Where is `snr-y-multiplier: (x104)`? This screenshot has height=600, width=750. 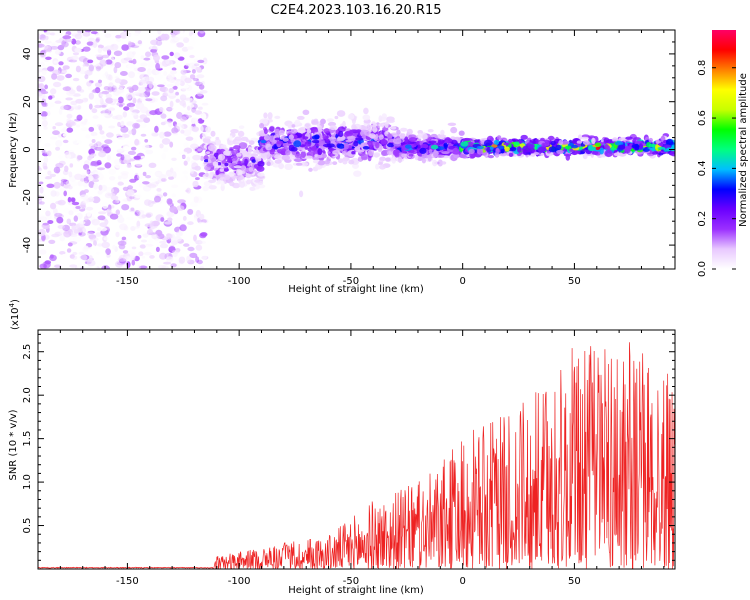
snr-y-multiplier: (x104) is located at coordinates (14, 314).